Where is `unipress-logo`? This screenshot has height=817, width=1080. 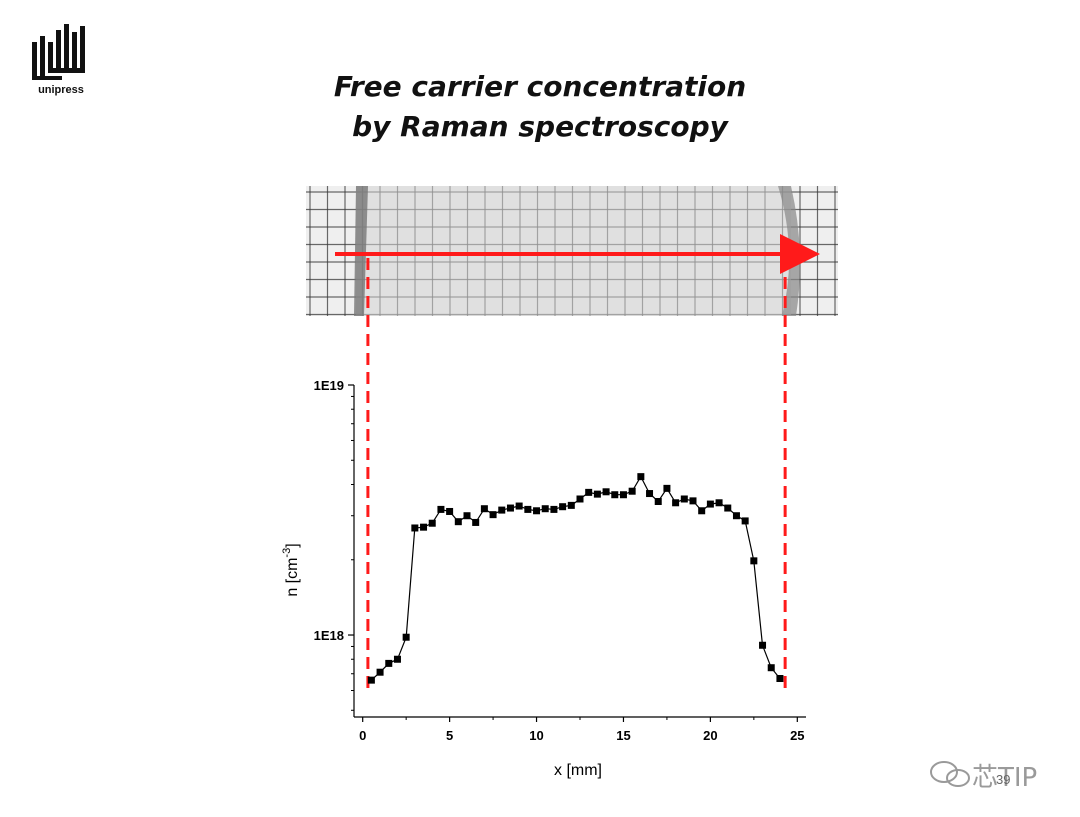 unipress-logo is located at coordinates (58, 52).